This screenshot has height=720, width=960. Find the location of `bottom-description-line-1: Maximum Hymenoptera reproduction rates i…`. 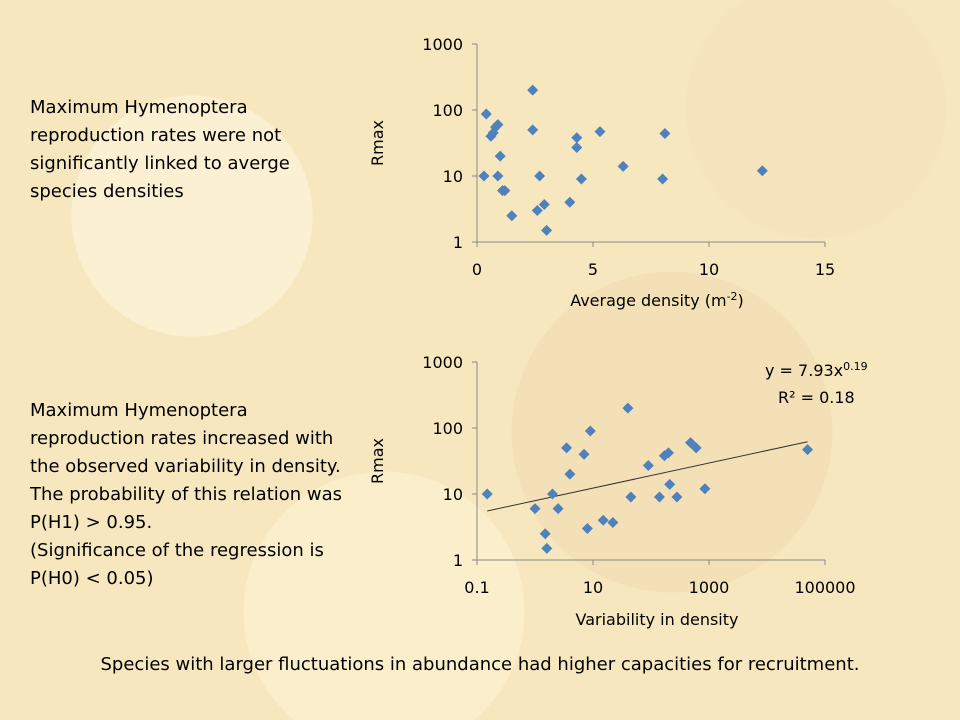

bottom-description-line-1: Maximum Hymenoptera reproduction rates i… is located at coordinates (185, 438).